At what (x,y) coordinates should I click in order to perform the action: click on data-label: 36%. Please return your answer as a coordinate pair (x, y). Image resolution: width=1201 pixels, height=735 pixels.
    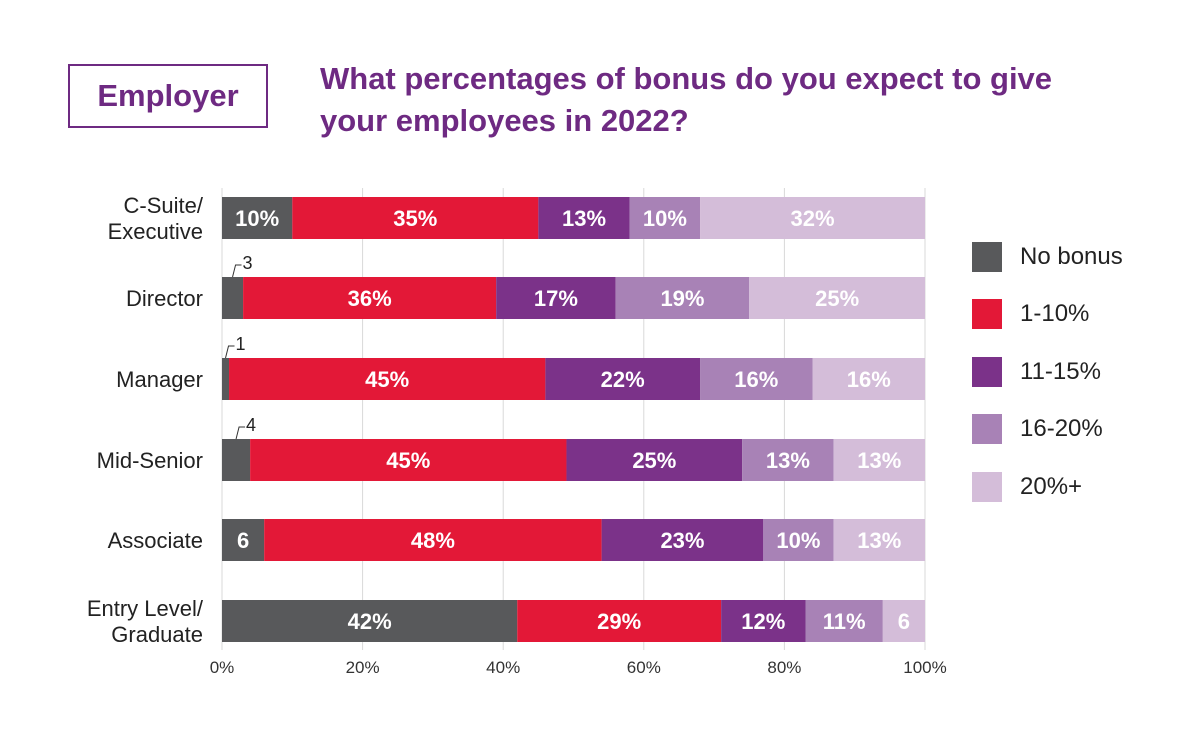
    Looking at the image, I should click on (370, 298).